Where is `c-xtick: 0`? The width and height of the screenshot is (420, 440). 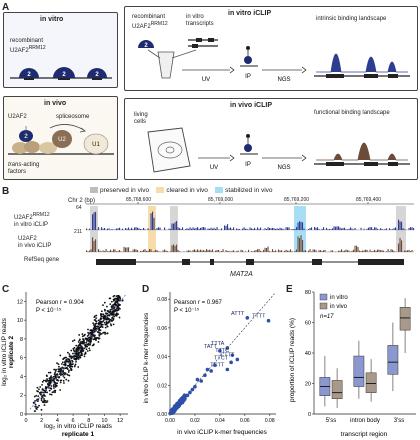
c-xtick: 0 is located at coordinates (25, 421).